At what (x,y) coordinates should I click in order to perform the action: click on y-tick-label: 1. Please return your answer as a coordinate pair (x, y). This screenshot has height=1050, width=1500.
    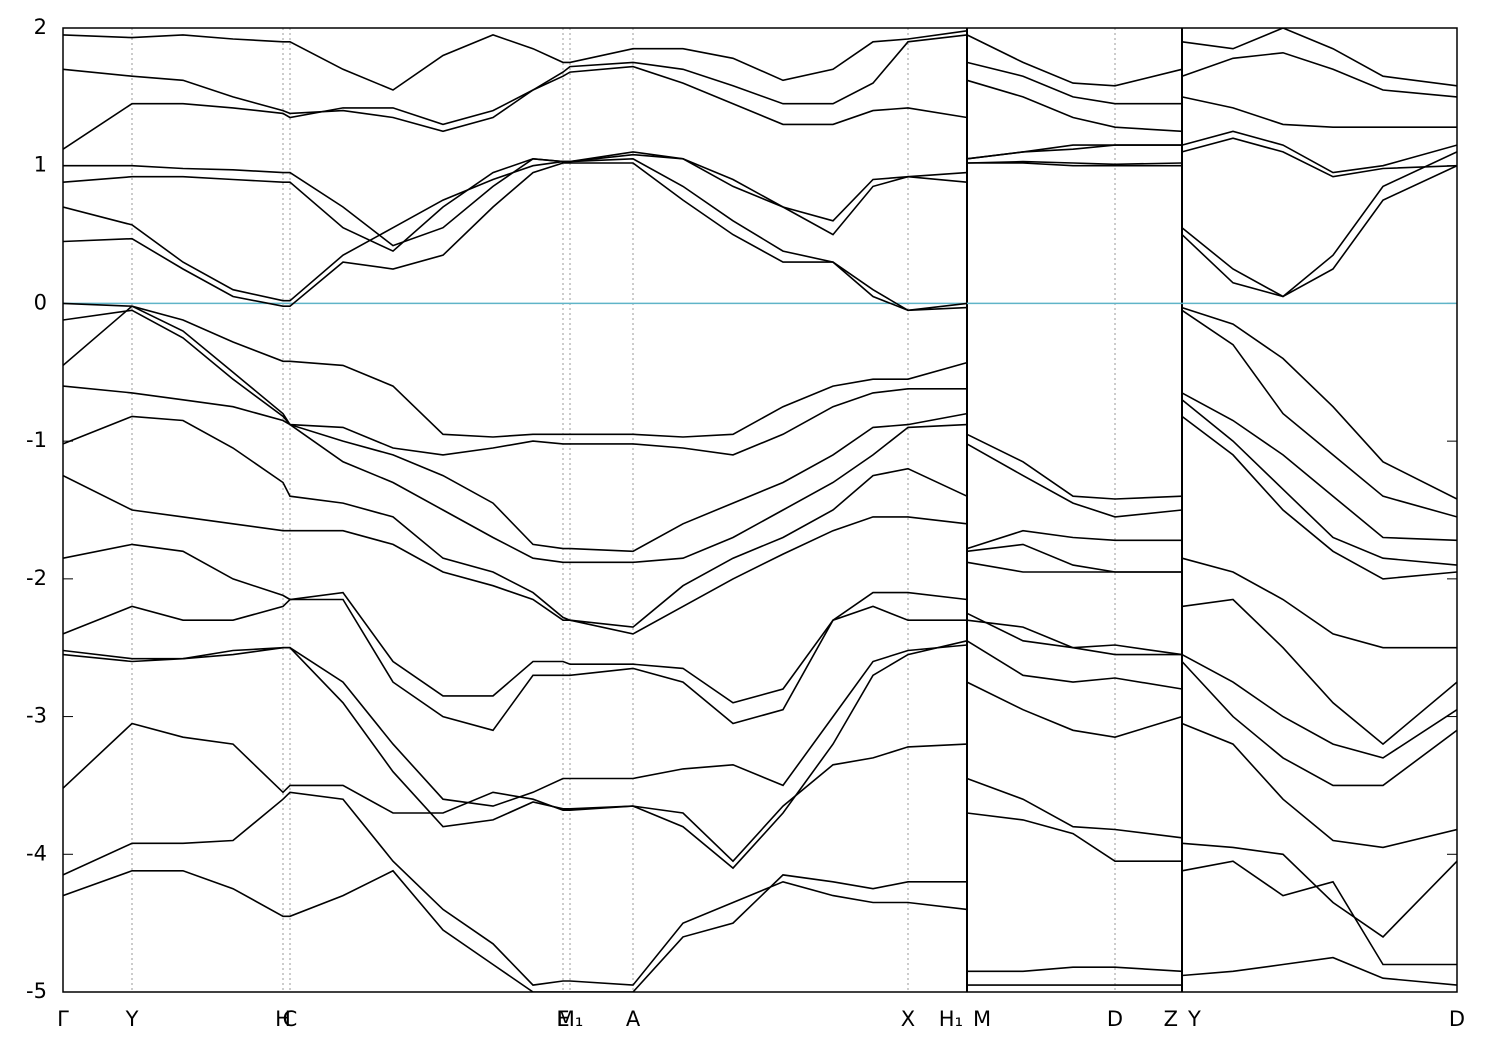
    Looking at the image, I should click on (40, 165).